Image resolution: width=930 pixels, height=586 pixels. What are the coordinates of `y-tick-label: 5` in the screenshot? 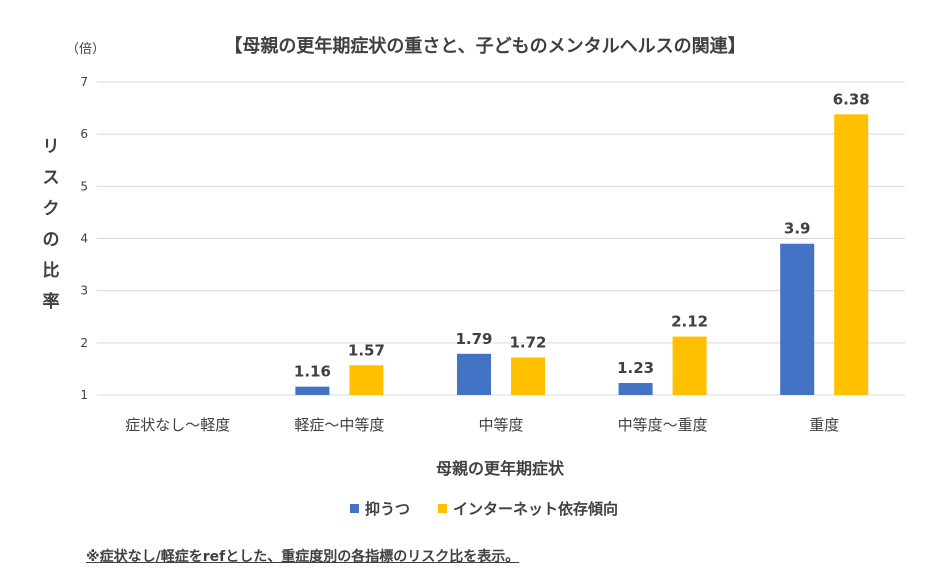 It's located at (84, 186).